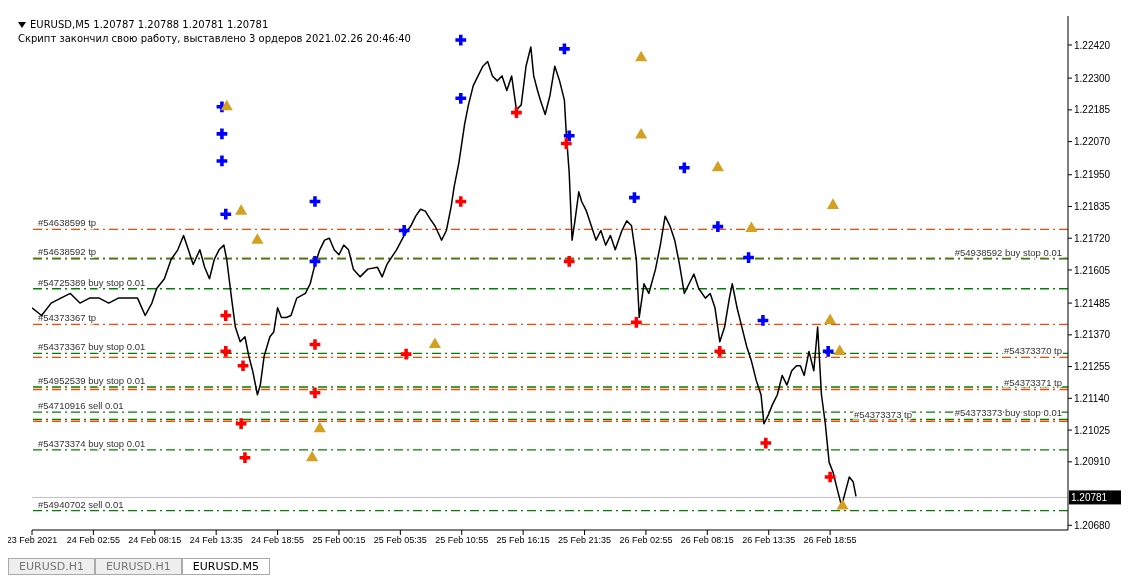  What do you see at coordinates (1092, 175) in the screenshot?
I see `y-tick-label: 1.21950` at bounding box center [1092, 175].